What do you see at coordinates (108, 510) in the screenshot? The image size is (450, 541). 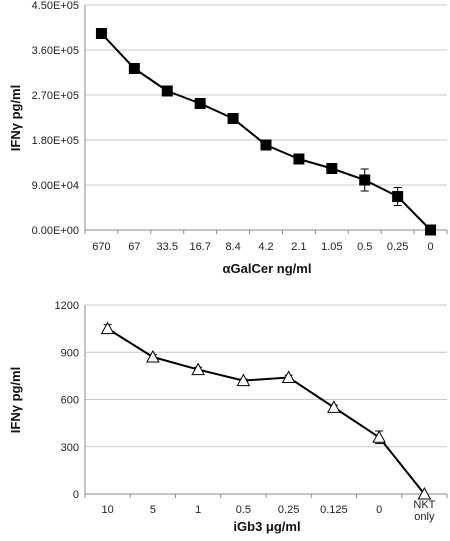 I see `x-tick-label: 10` at bounding box center [108, 510].